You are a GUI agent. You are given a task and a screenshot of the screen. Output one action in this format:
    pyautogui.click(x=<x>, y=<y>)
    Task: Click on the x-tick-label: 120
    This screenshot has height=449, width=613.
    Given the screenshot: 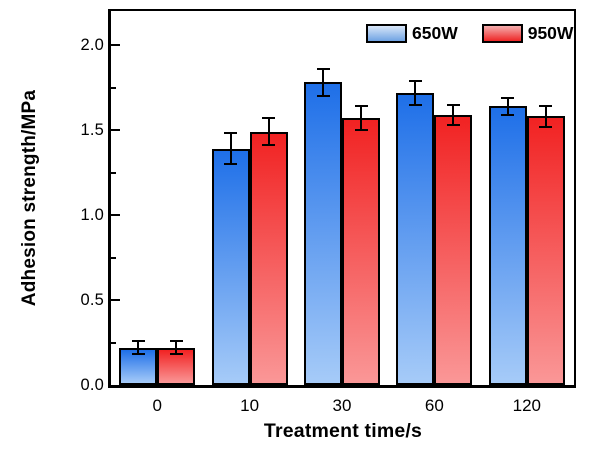 What is the action you would take?
    pyautogui.click(x=526, y=405)
    